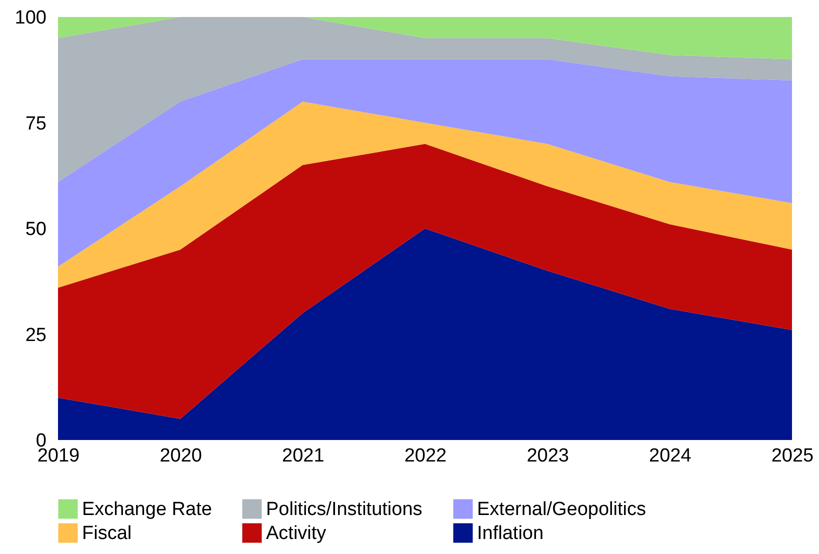 Image resolution: width=819 pixels, height=554 pixels. Describe the element at coordinates (181, 456) in the screenshot. I see `x-tick-label: 2020` at that location.